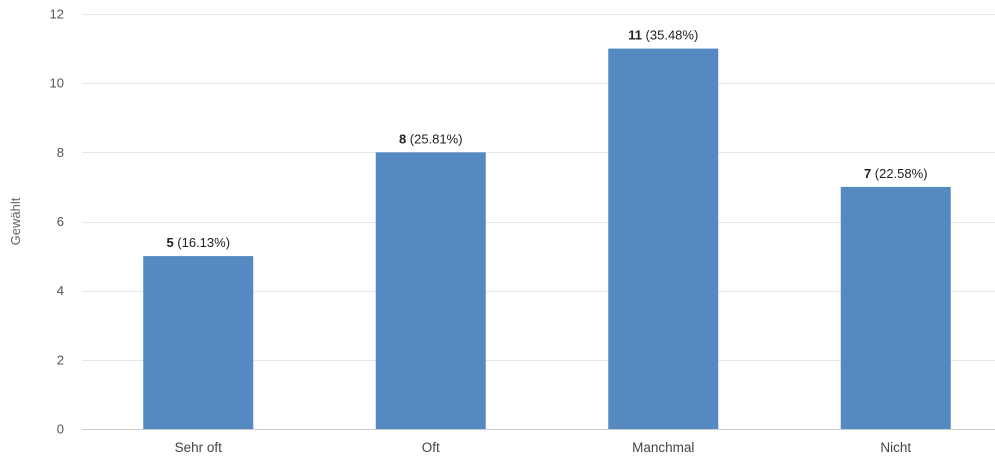 Image resolution: width=995 pixels, height=459 pixels. Describe the element at coordinates (663, 238) in the screenshot. I see `bar-manchmal` at that location.